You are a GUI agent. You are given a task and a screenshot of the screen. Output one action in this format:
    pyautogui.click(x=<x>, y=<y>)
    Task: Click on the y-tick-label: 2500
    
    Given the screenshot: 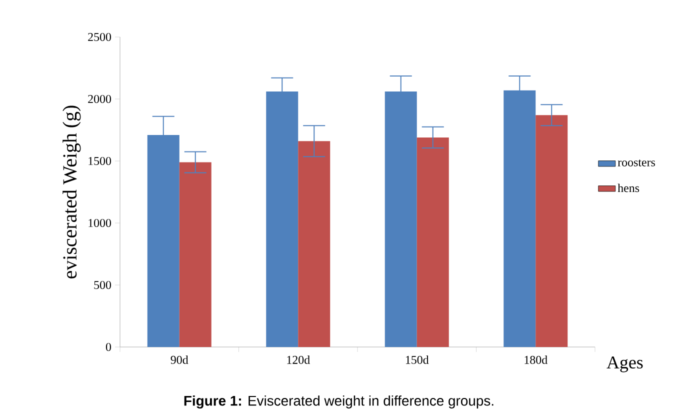 What is the action you would take?
    pyautogui.click(x=100, y=37)
    